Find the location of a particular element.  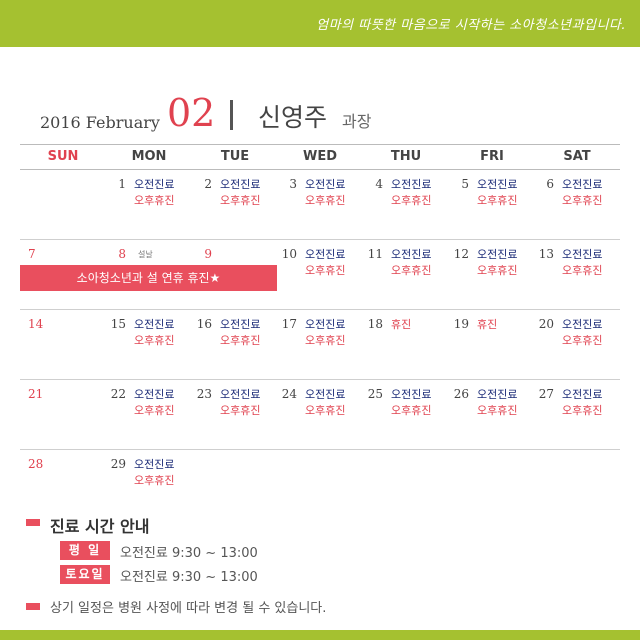

calendar-week: 28 29 오전진료 오후휴진 is located at coordinates (320, 484).